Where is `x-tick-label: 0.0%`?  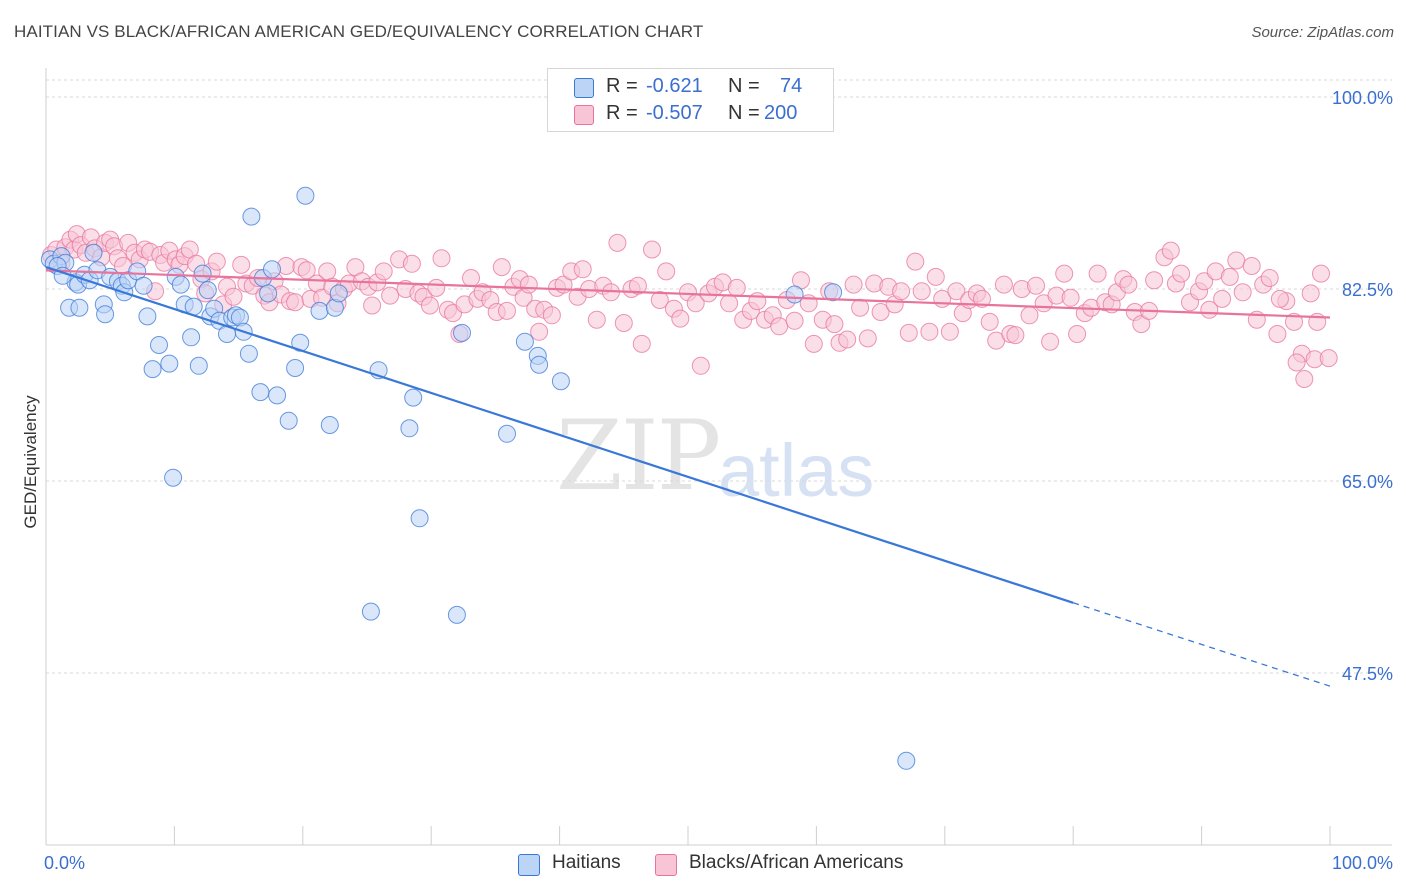
x-tick-label: 0.0% is located at coordinates (64, 863).